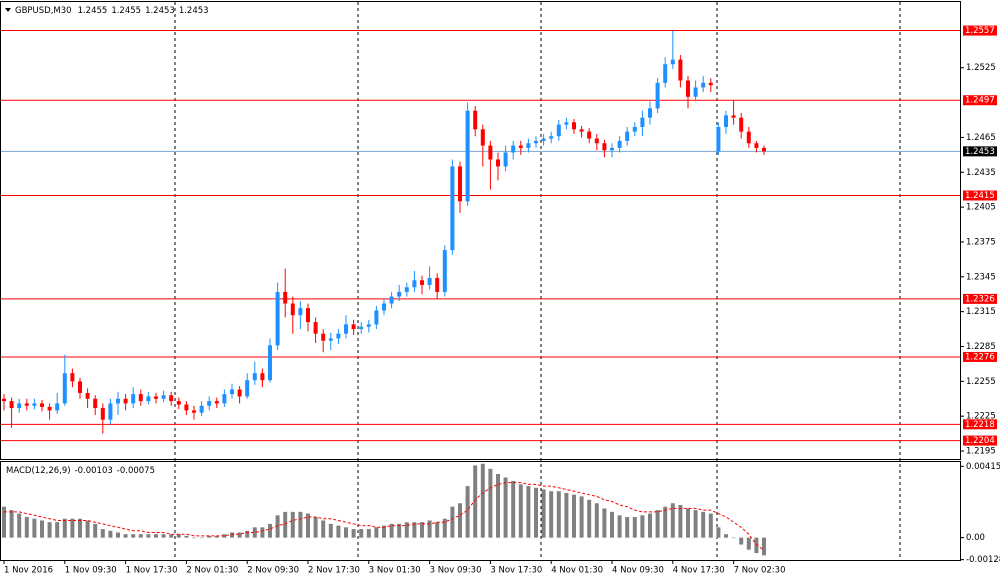 The width and height of the screenshot is (1000, 580). Describe the element at coordinates (980, 101) in the screenshot. I see `level-label: 1.2497` at that location.